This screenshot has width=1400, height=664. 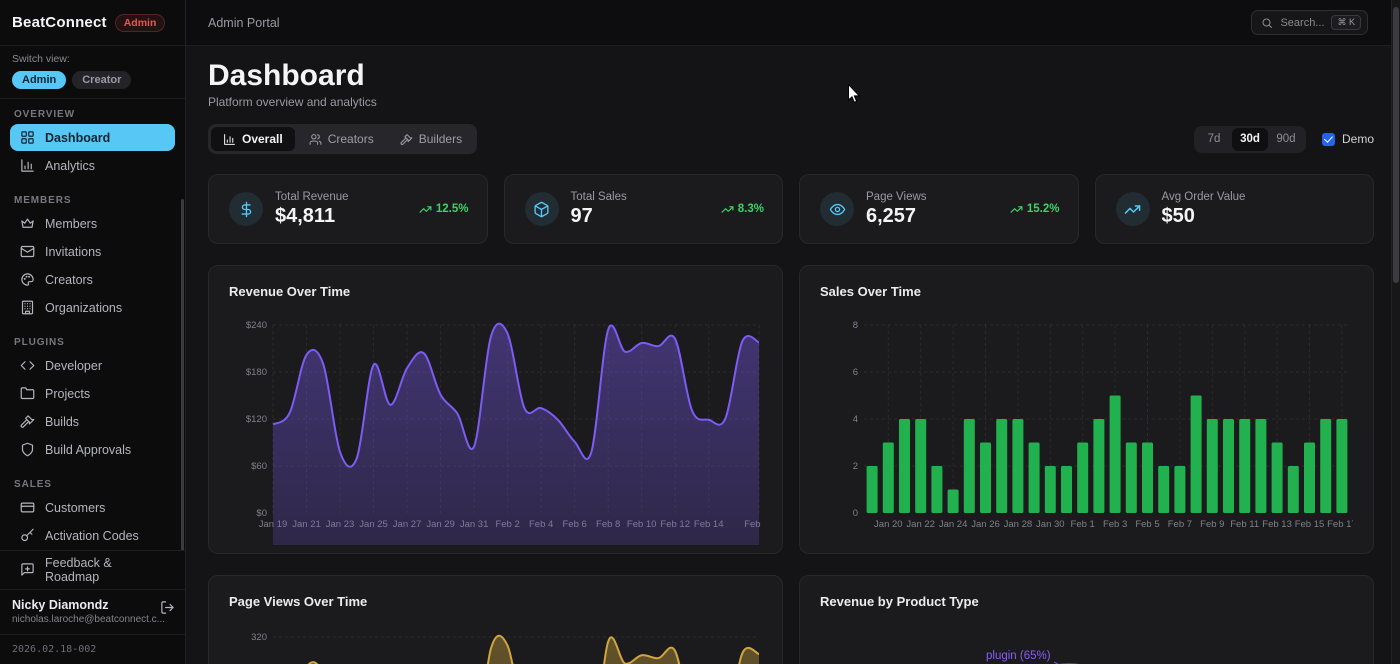 I want to click on sidebar-item-label: Projects, so click(x=68, y=393).